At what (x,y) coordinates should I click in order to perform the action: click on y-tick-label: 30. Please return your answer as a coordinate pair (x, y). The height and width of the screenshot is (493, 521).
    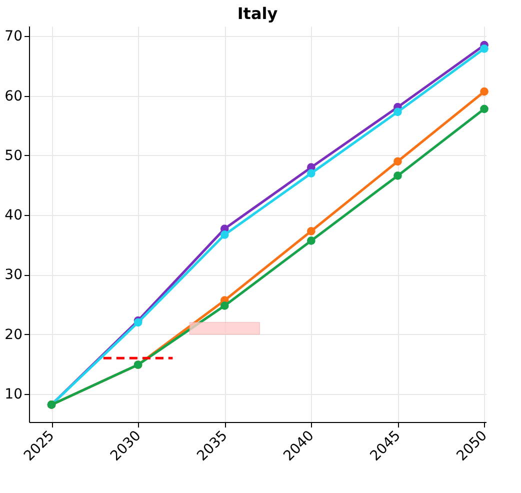
    Looking at the image, I should click on (13, 275).